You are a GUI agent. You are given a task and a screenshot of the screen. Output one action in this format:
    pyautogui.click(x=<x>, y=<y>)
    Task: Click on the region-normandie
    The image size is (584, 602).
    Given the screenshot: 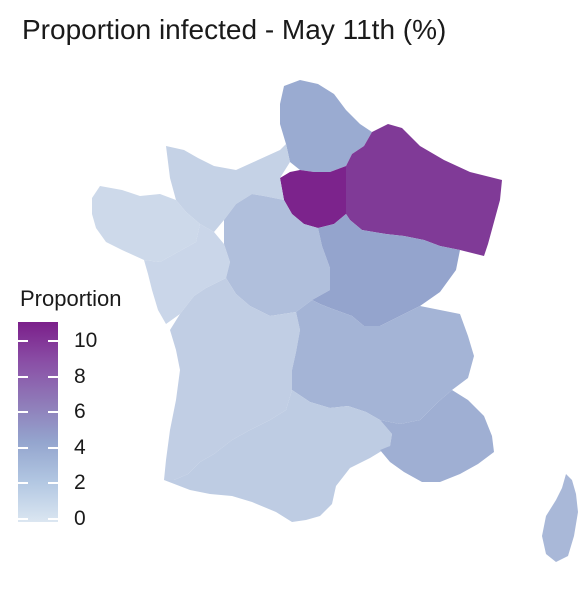 What is the action you would take?
    pyautogui.click(x=228, y=188)
    